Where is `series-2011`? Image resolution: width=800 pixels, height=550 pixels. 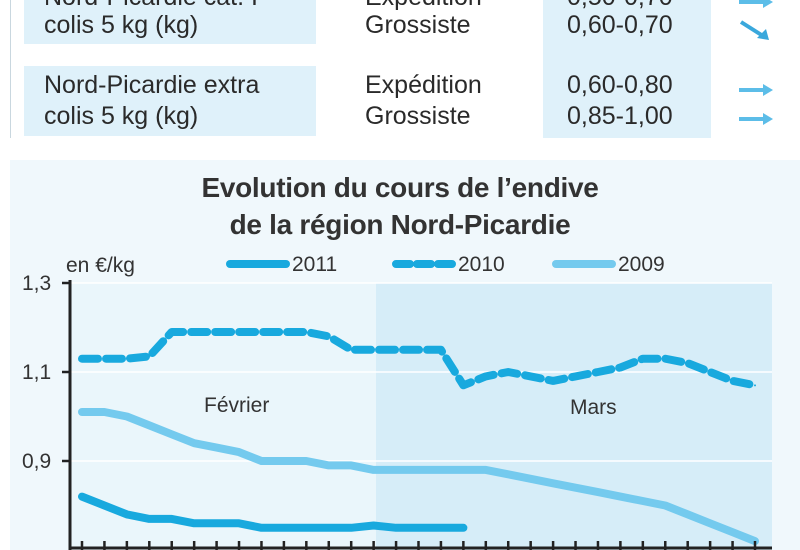 series-2011 is located at coordinates (273, 512).